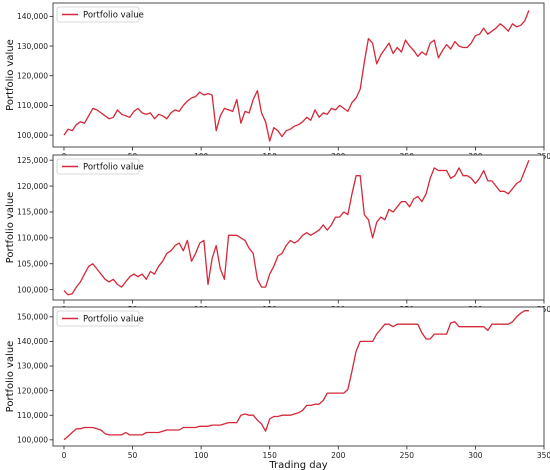  Describe the element at coordinates (32, 317) in the screenshot. I see `y-tick-label: 150,000` at that location.